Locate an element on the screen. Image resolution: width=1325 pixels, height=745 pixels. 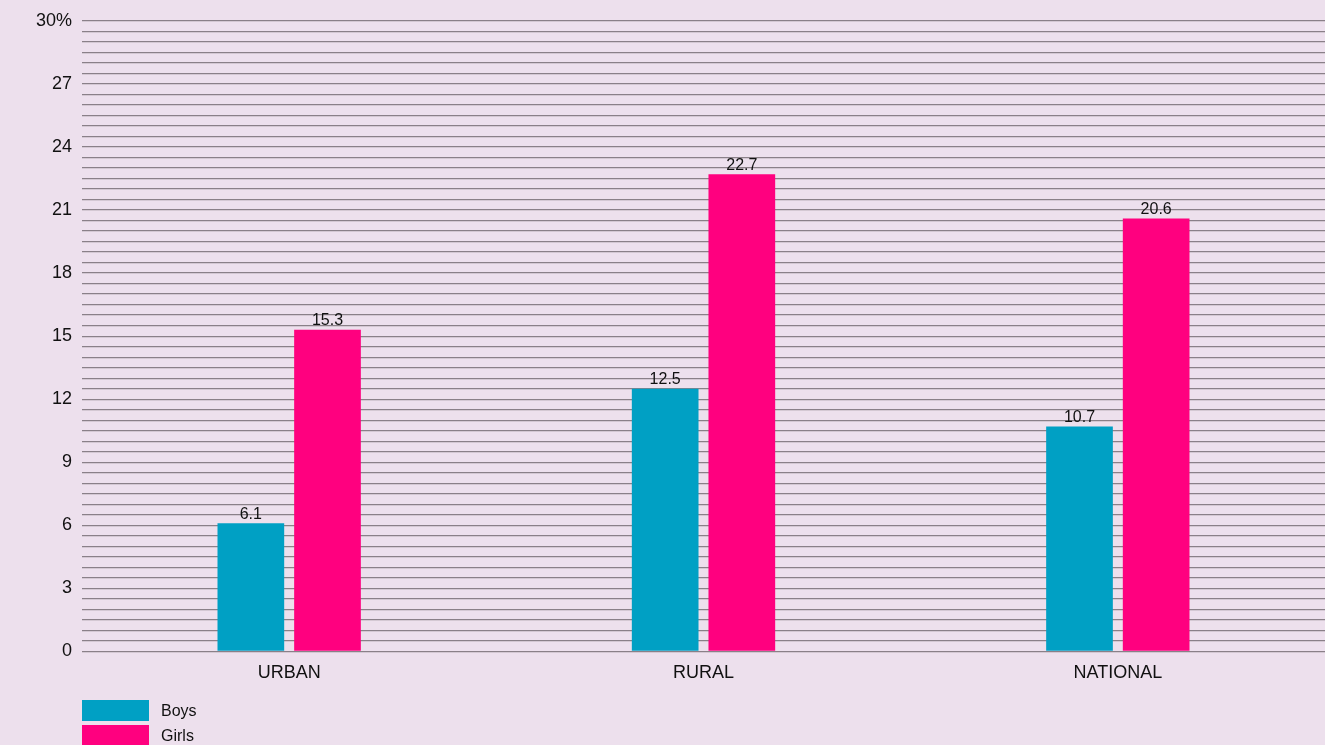
y-tick-label: 15 is located at coordinates (61, 335).